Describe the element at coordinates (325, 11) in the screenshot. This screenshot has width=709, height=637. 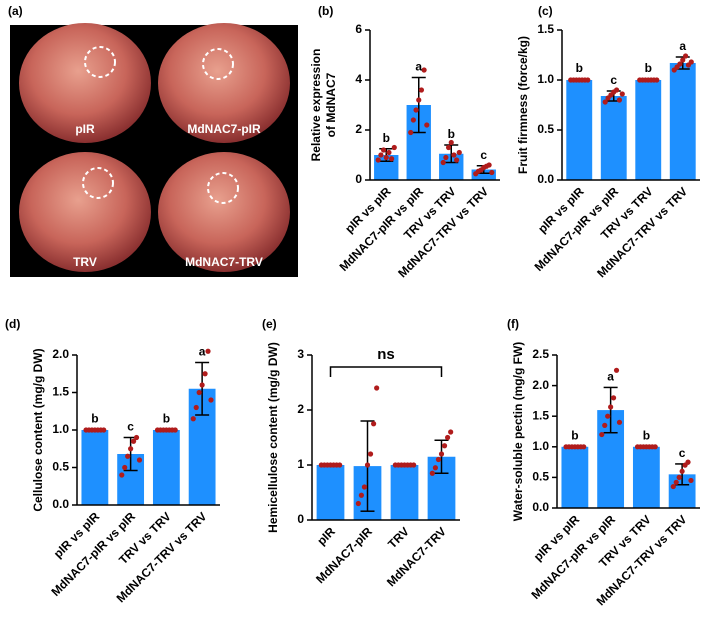
I see `panel-label: (b)` at that location.